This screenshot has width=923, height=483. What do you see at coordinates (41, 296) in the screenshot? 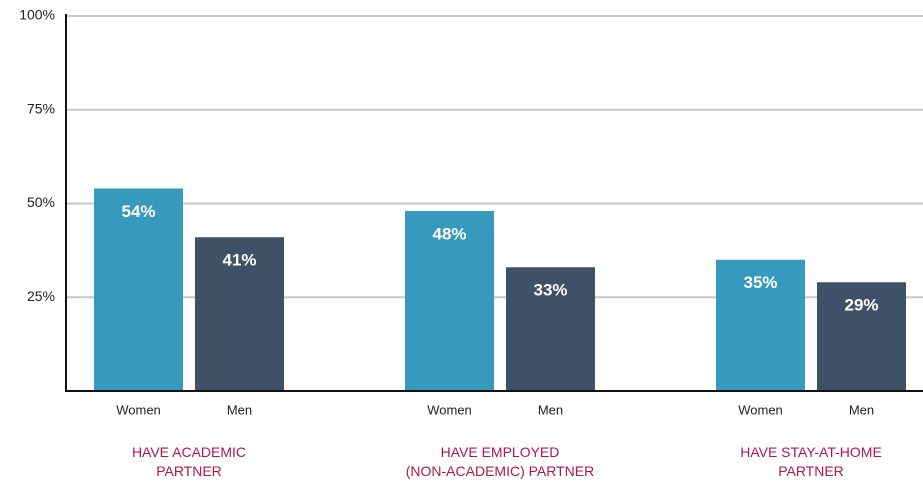
I see `y-tick-label: 25%` at bounding box center [41, 296].